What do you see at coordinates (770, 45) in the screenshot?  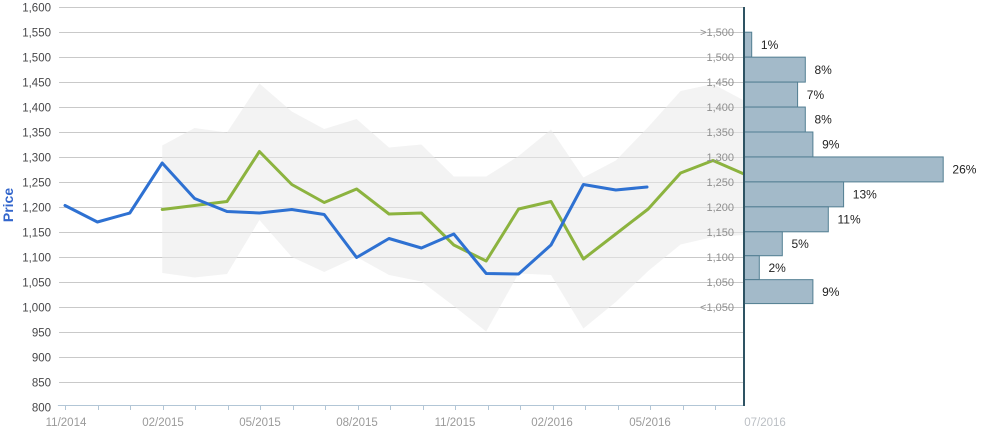 I see `svg-text: 1%` at bounding box center [770, 45].